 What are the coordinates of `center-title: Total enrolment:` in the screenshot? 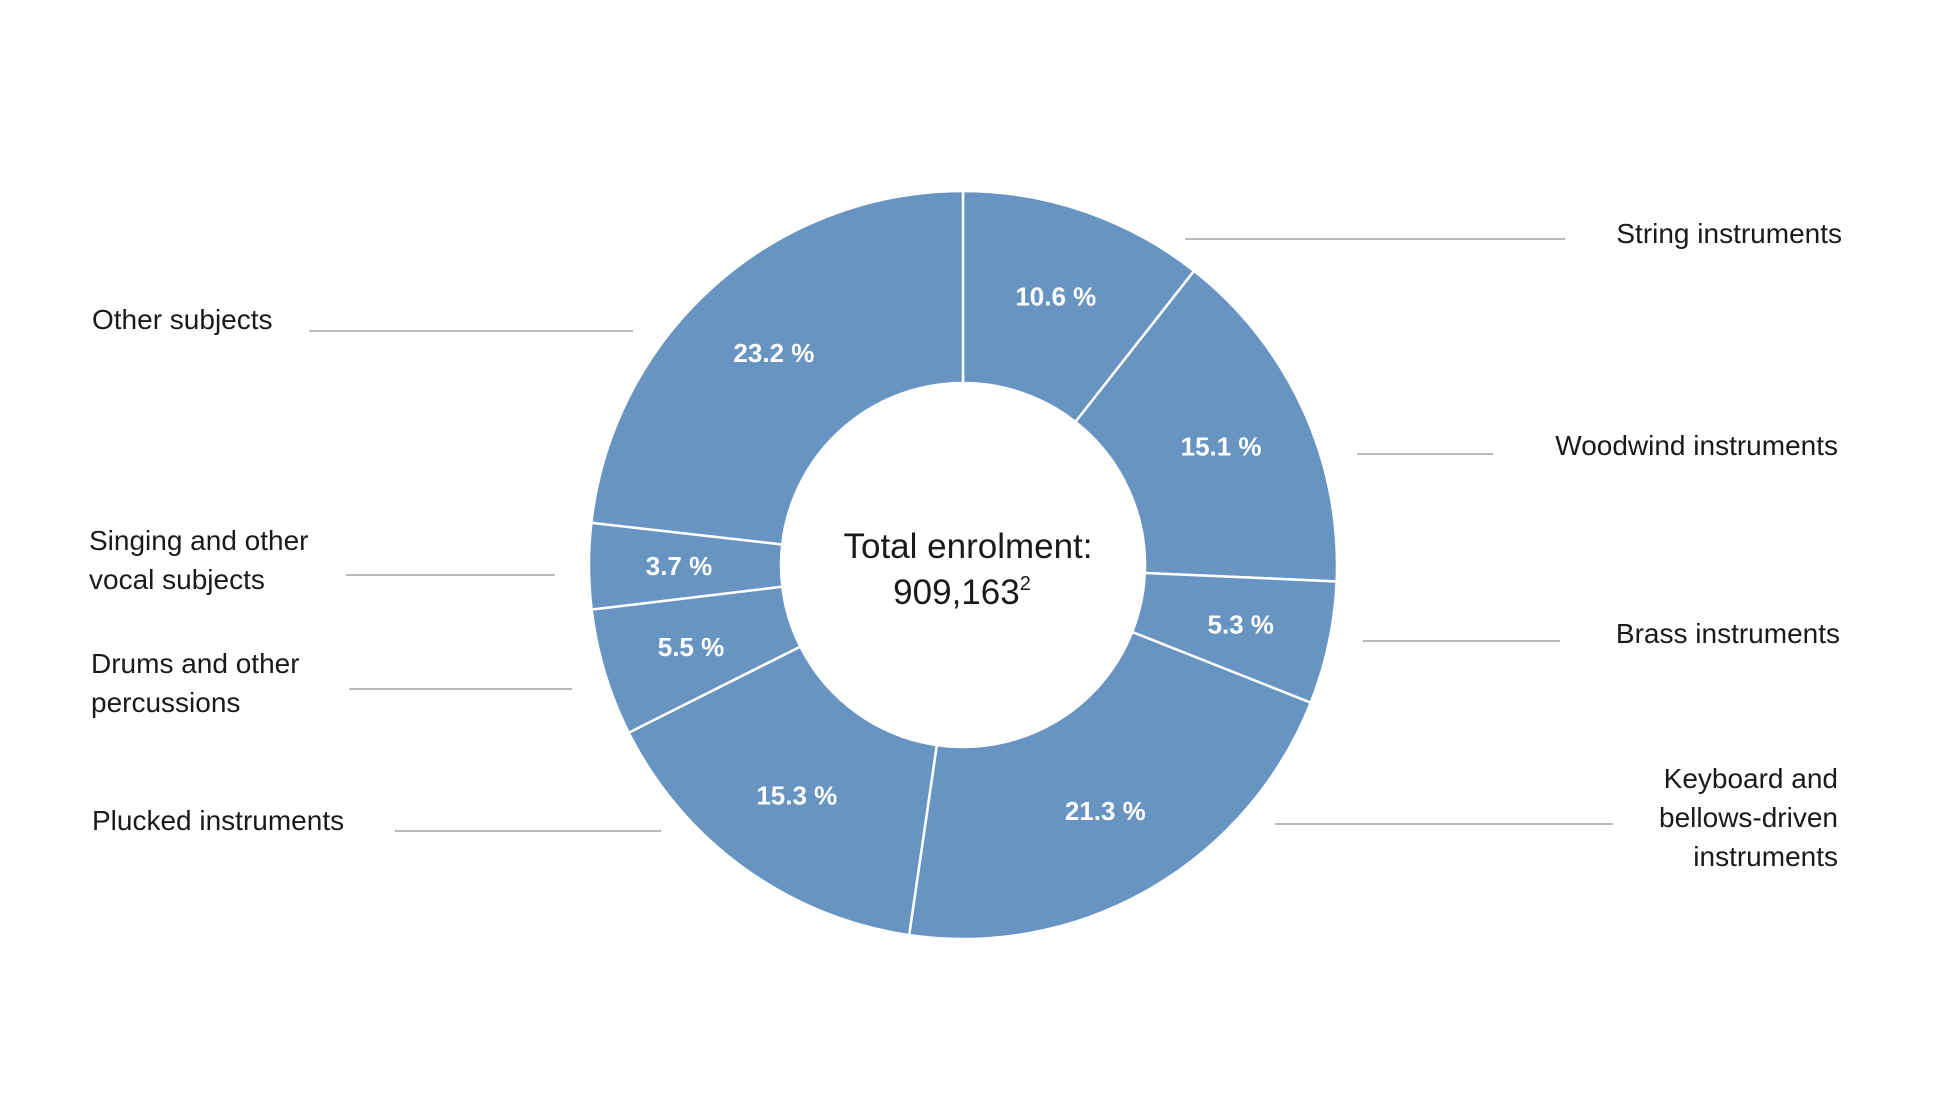 It's located at (967, 546).